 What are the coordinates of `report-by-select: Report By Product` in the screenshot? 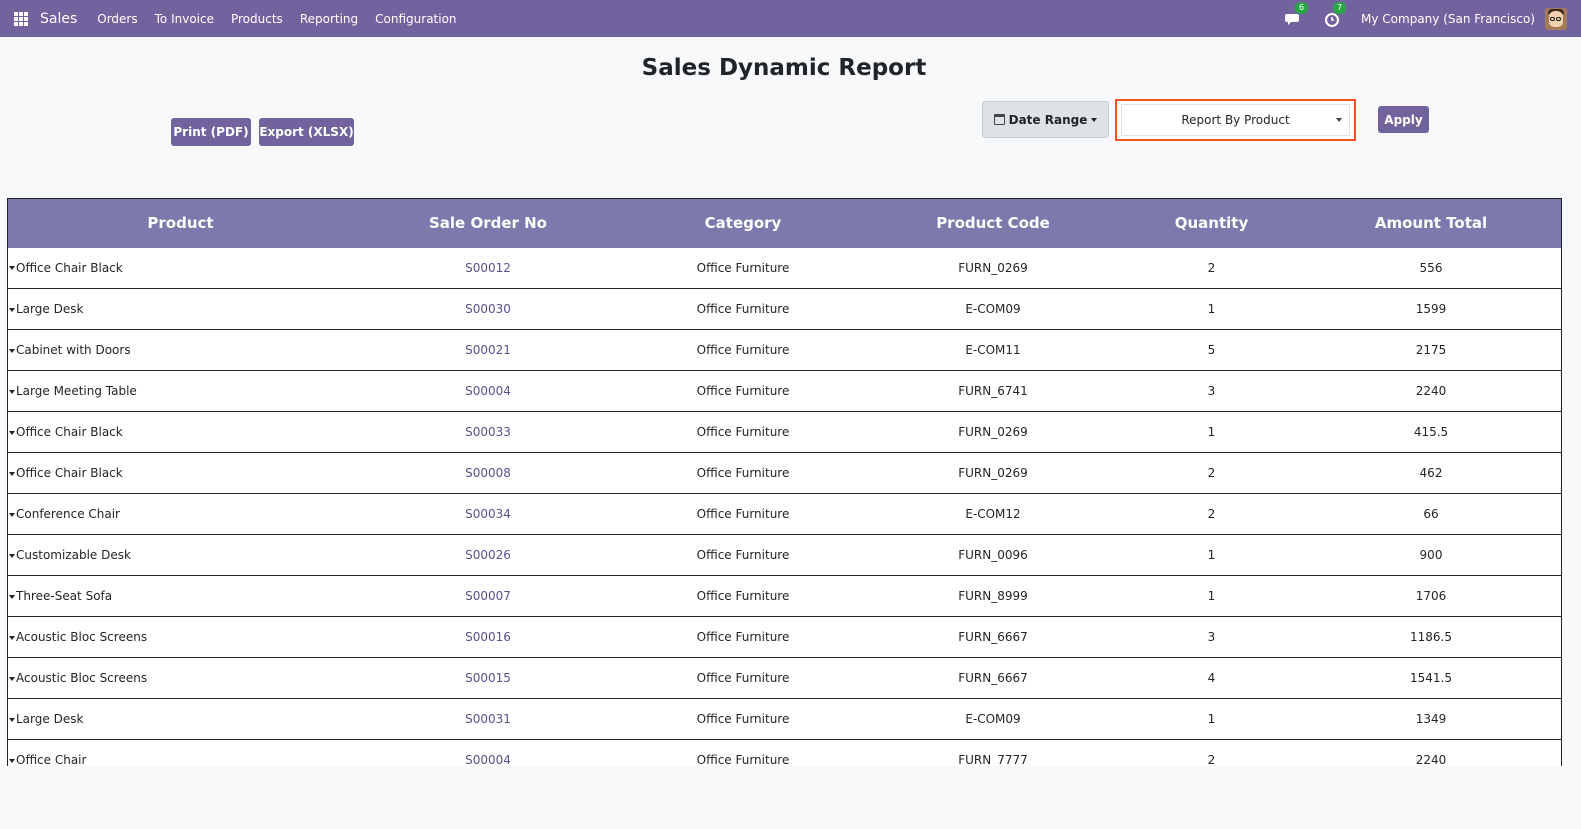 It's located at (1235, 120).